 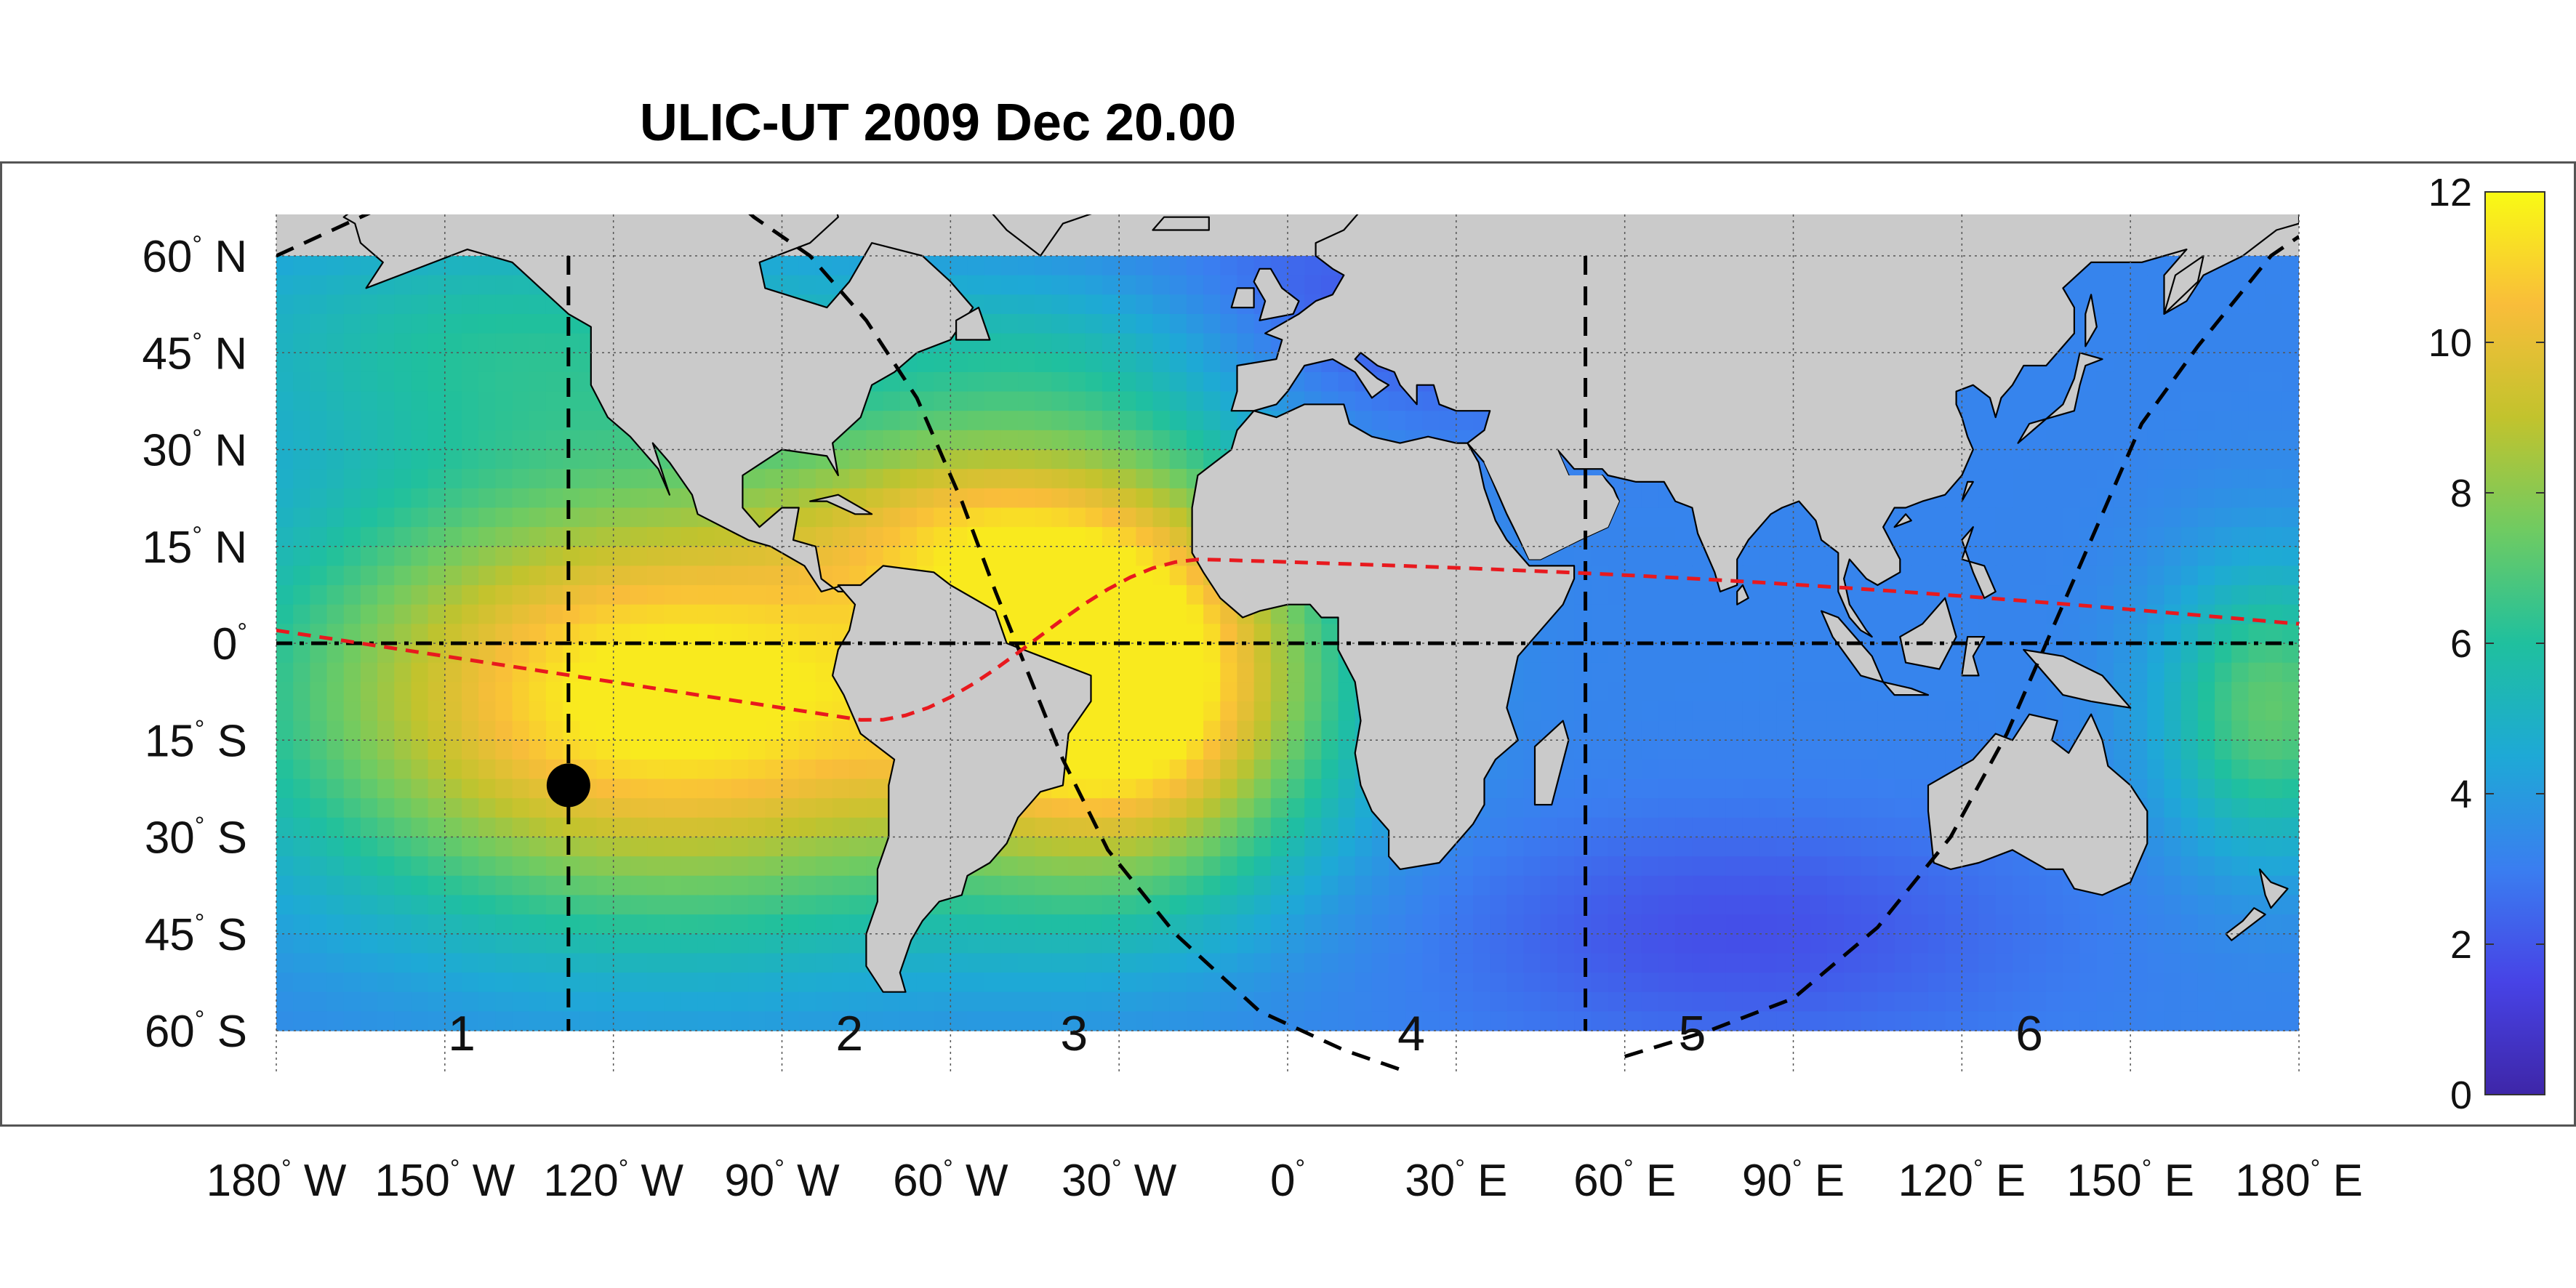 What do you see at coordinates (1243, 298) in the screenshot?
I see `land-ireland` at bounding box center [1243, 298].